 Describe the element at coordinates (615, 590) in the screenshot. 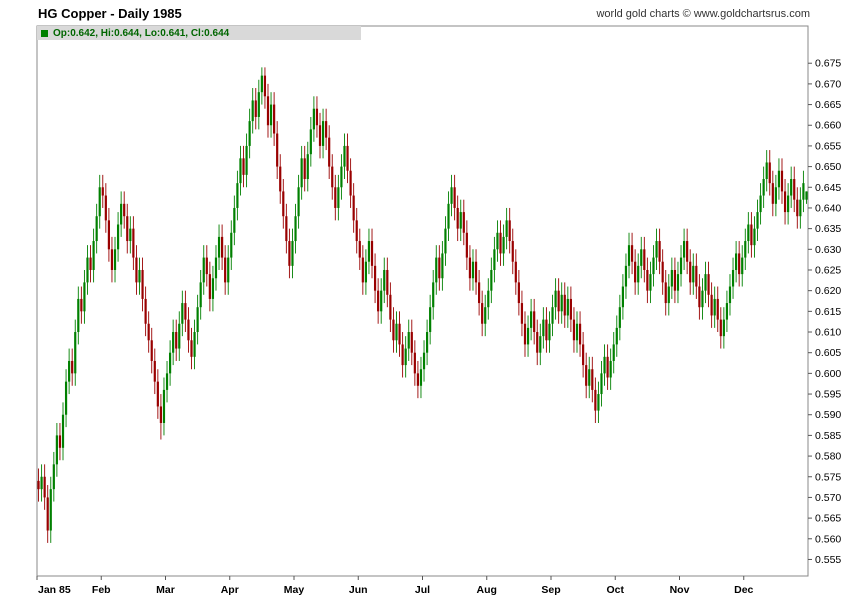

I see `x-axis-label: Oct` at that location.